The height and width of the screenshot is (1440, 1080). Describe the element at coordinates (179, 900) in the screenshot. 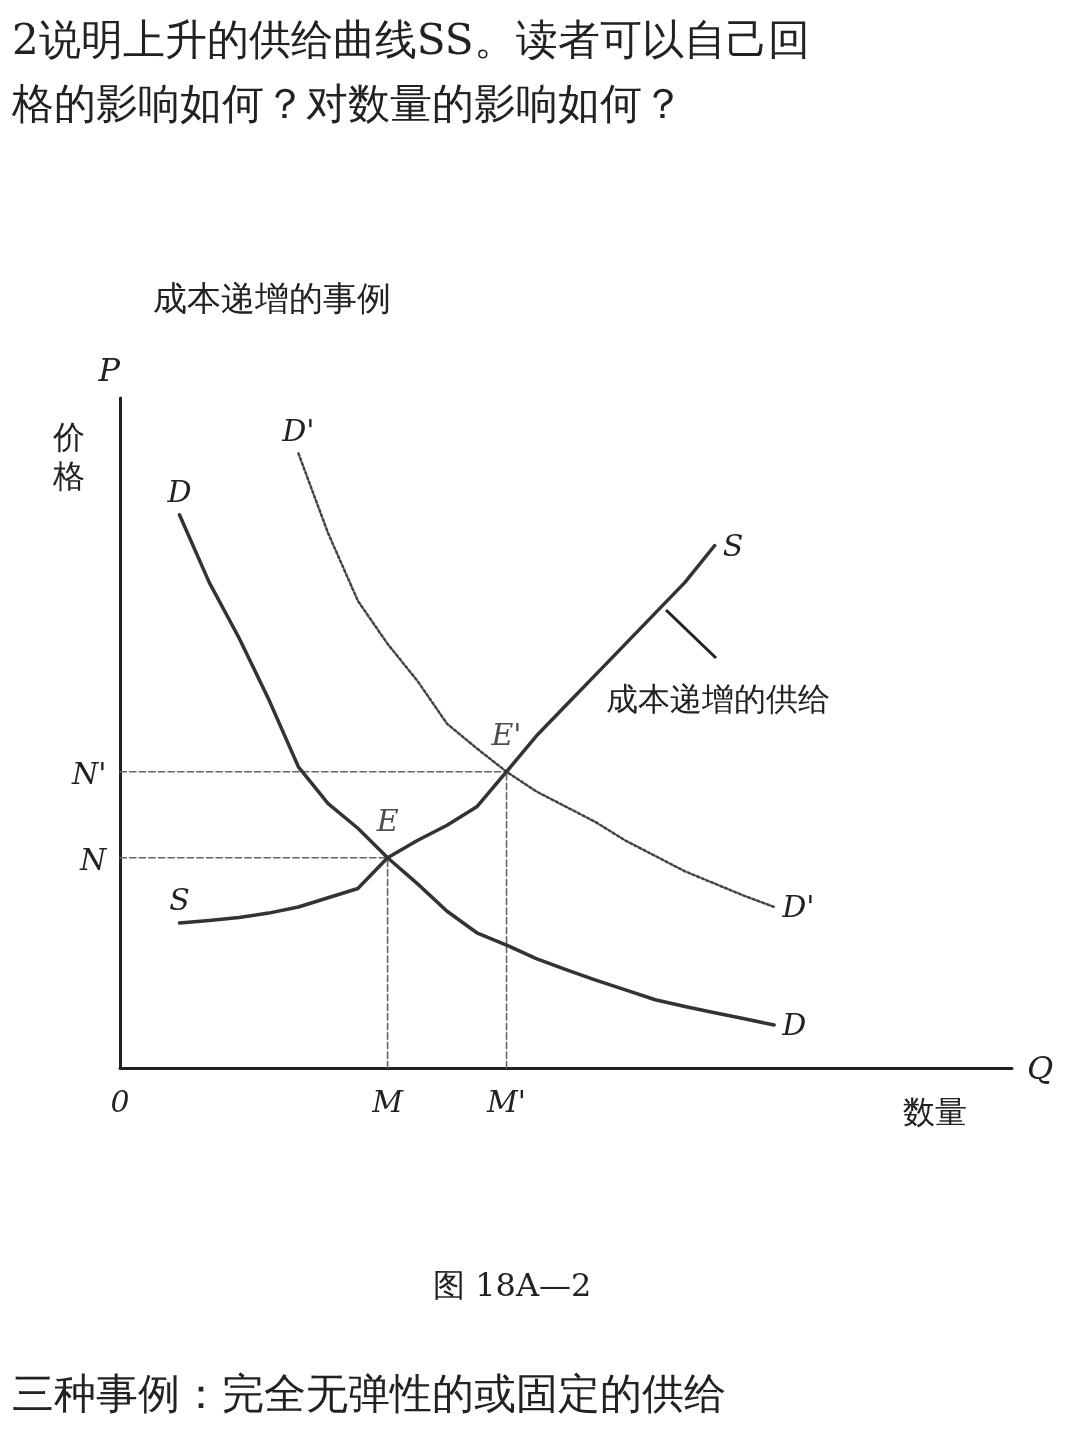

I see `series-label: S` at that location.